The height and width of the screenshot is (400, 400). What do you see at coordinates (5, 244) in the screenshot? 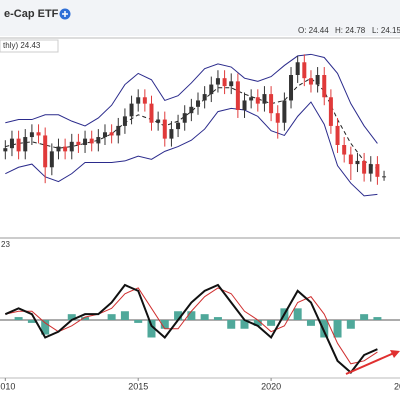
I see `indicator-label: 23` at bounding box center [5, 244].